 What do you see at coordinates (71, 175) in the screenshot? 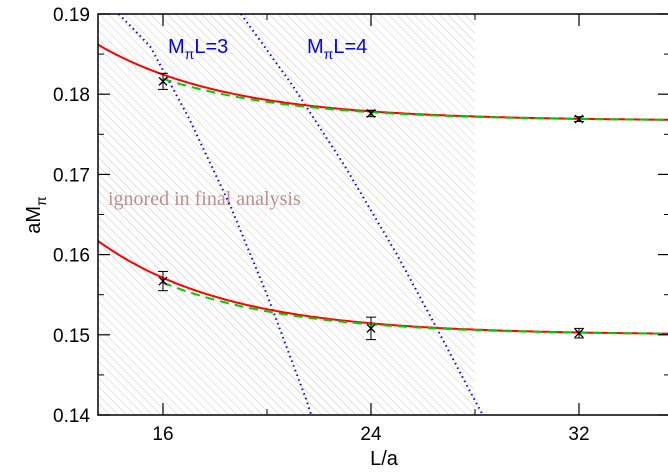
I see `y-tick-label: 0.17` at bounding box center [71, 175].